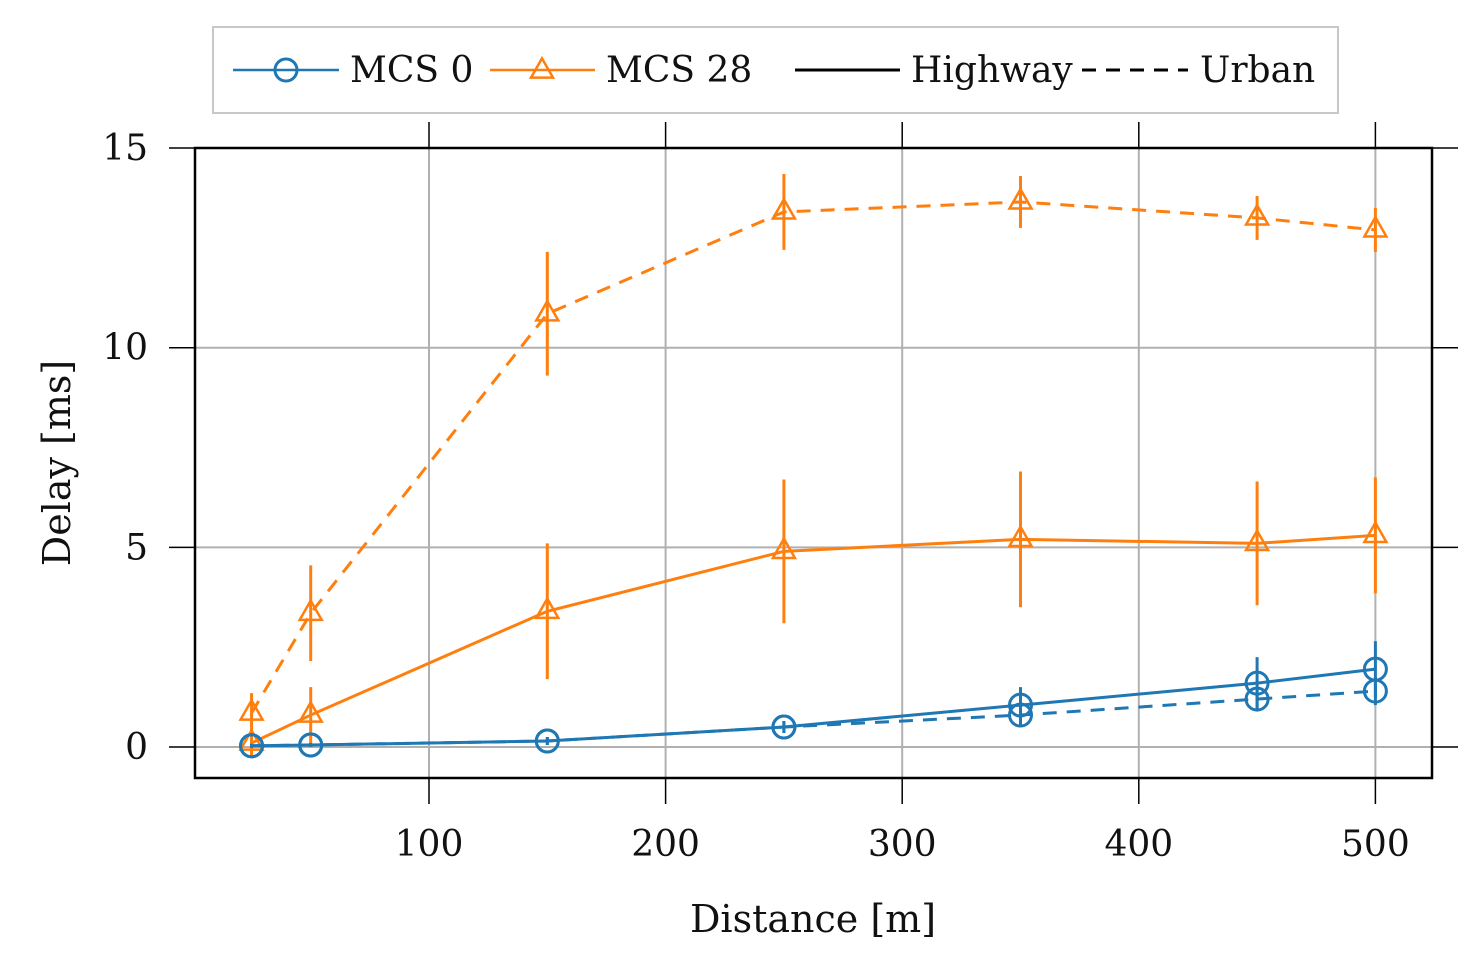 This screenshot has width=1472, height=966. I want to click on legend: MCS 0 MCS 28 Highway Urban, so click(775, 70).